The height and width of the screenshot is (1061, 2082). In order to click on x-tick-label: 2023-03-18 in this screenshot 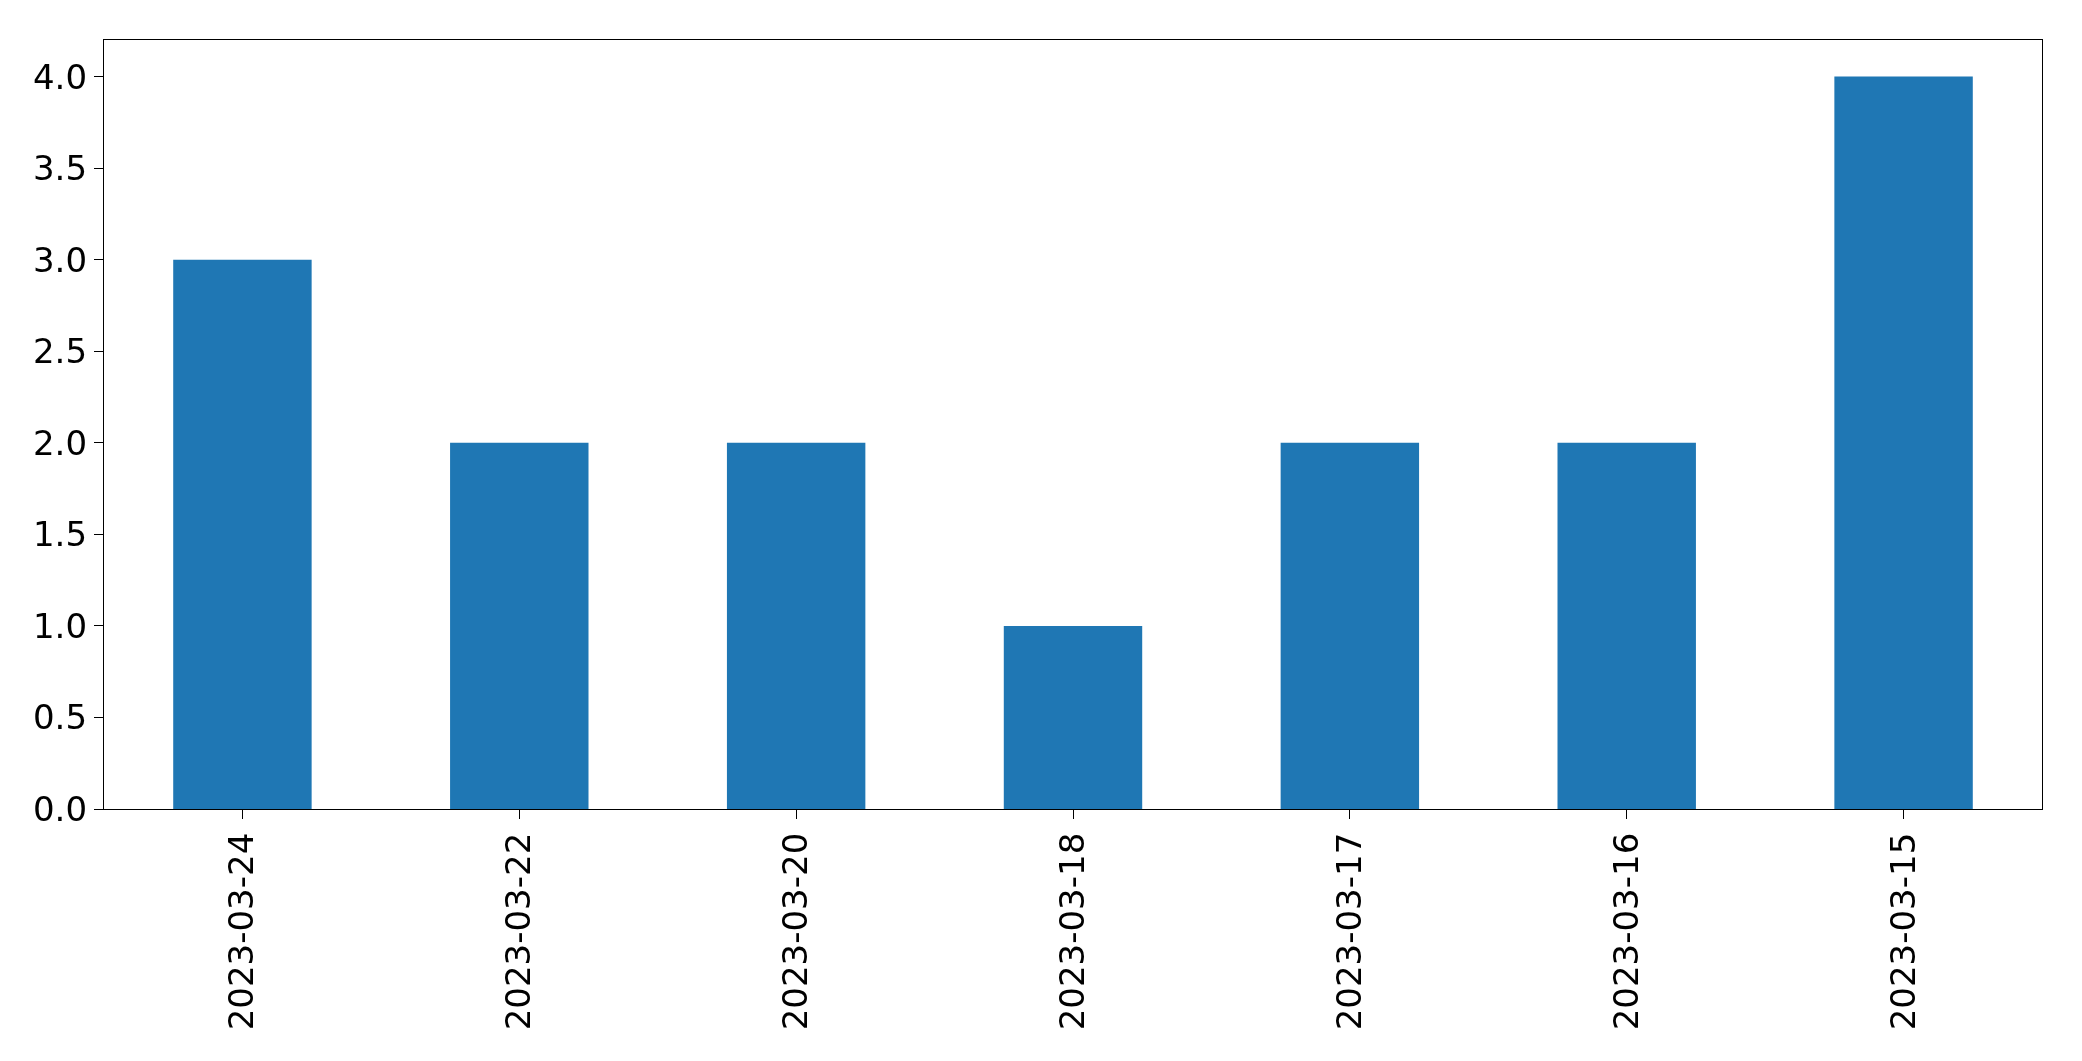, I will do `click(1072, 931)`.